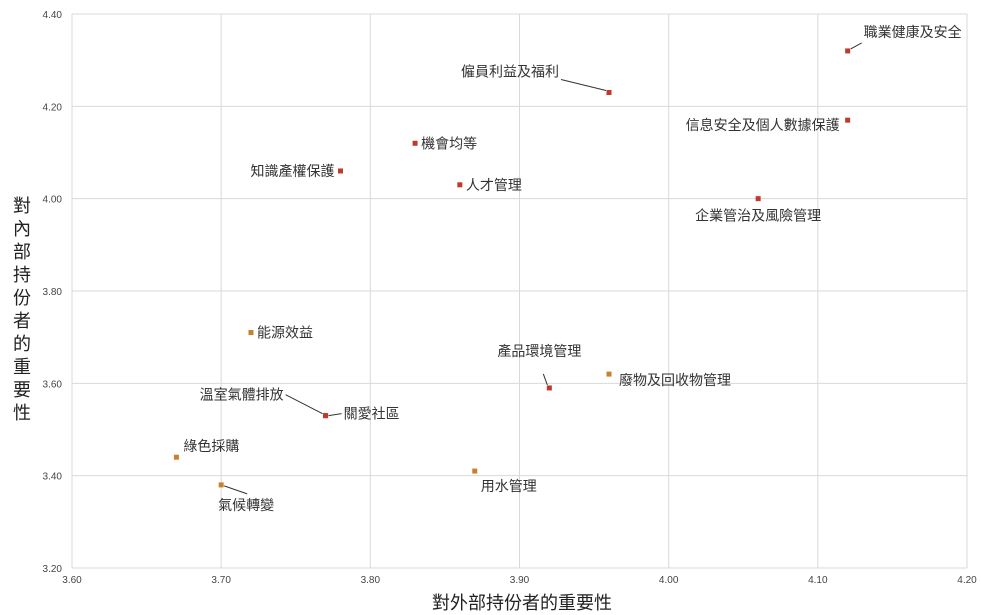  I want to click on y-axis-title: 對內部持份者的重要性, so click(22, 310).